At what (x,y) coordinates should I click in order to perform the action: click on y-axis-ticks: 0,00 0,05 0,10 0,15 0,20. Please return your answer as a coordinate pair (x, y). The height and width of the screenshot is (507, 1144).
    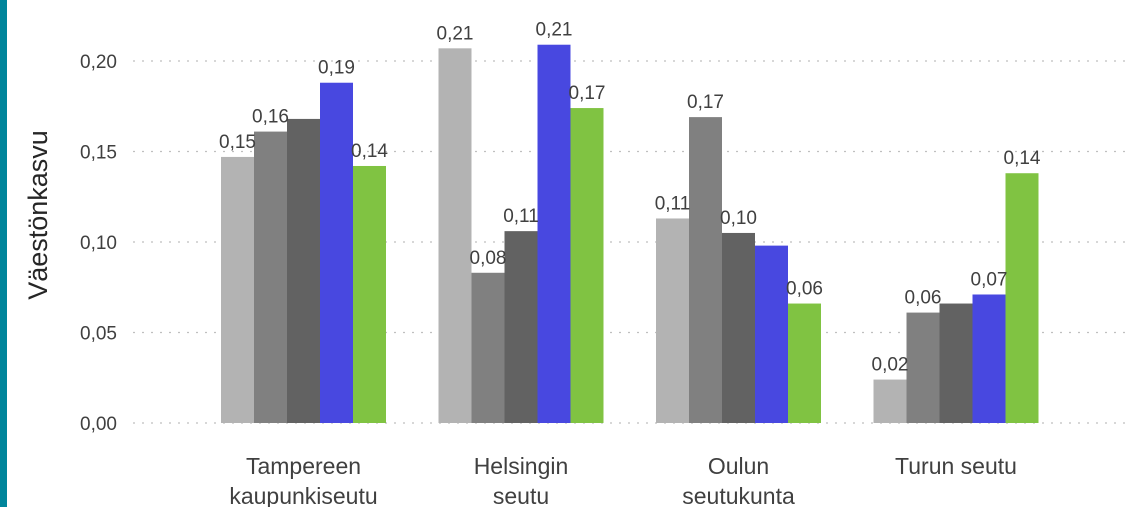
    Looking at the image, I should click on (98, 243).